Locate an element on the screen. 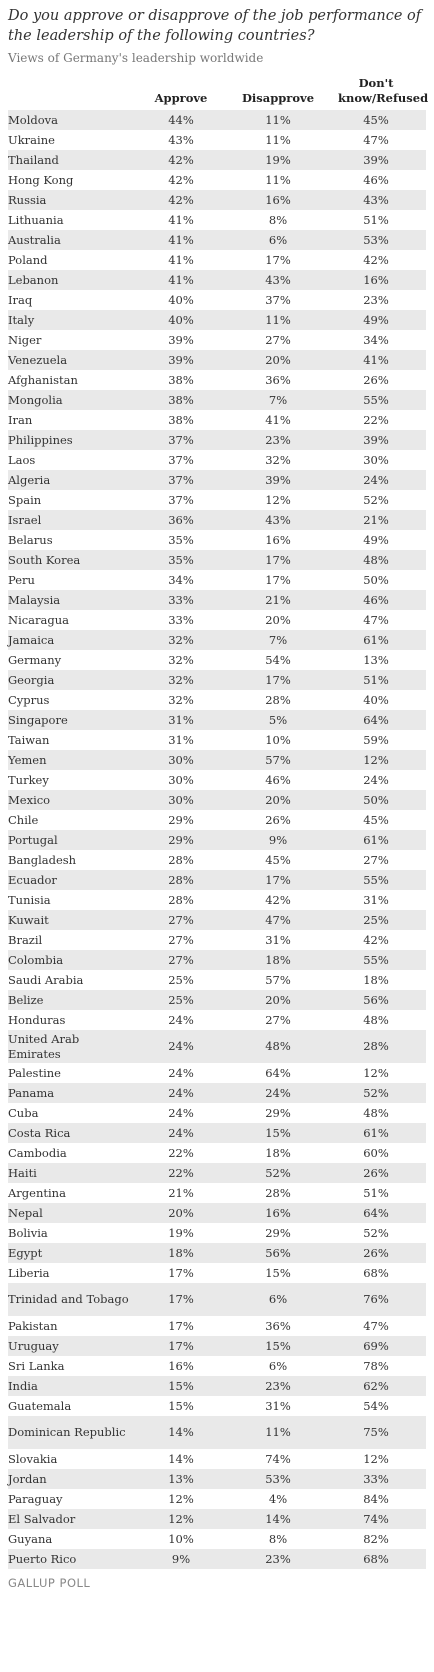 The width and height of the screenshot is (434, 1672). country-cell: Thailand is located at coordinates (70, 160).